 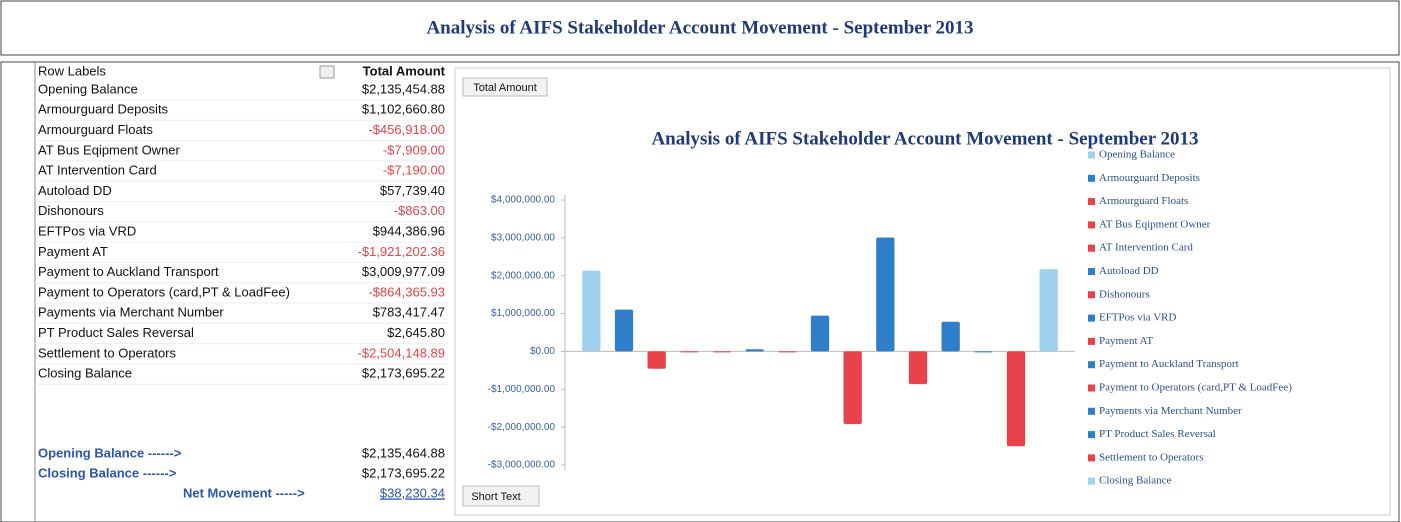 What do you see at coordinates (403, 452) in the screenshot?
I see `summary-amount: $2,135,464.88` at bounding box center [403, 452].